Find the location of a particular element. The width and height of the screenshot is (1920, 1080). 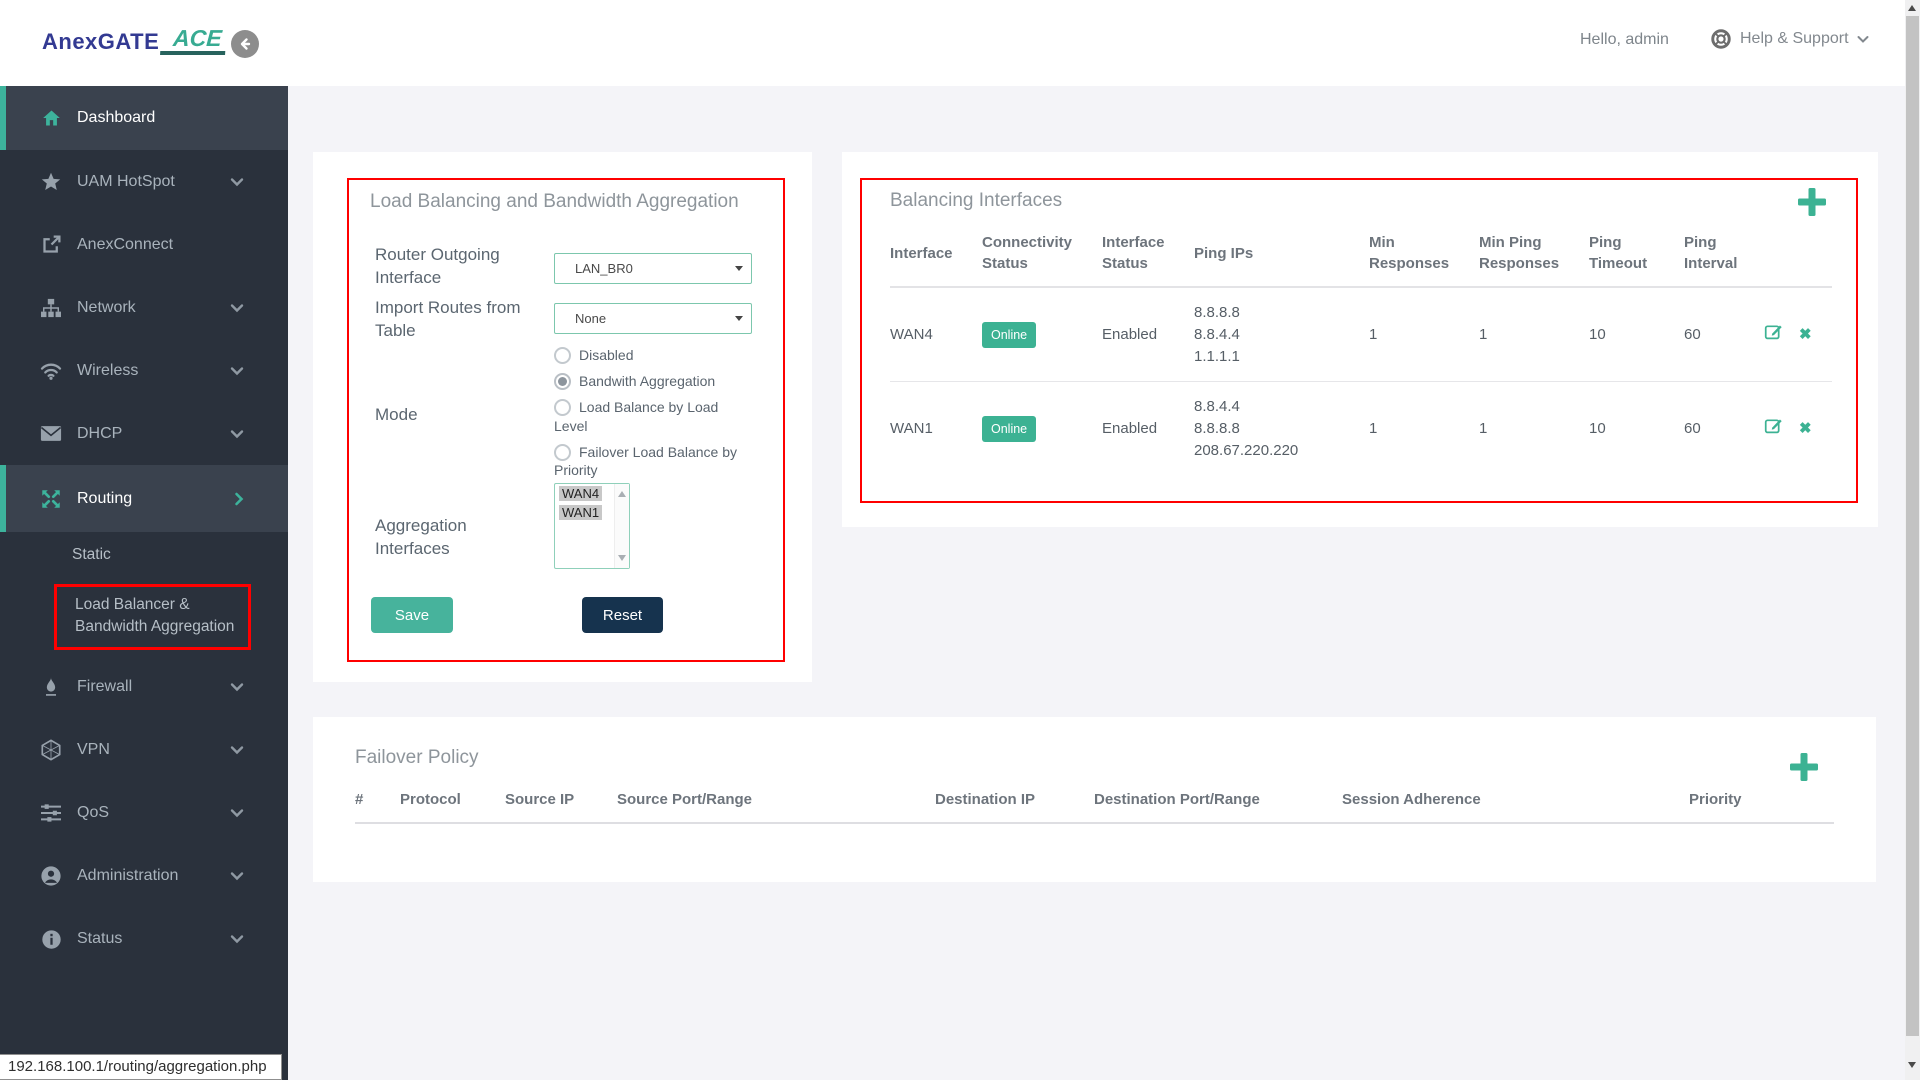

back-button is located at coordinates (245, 44).